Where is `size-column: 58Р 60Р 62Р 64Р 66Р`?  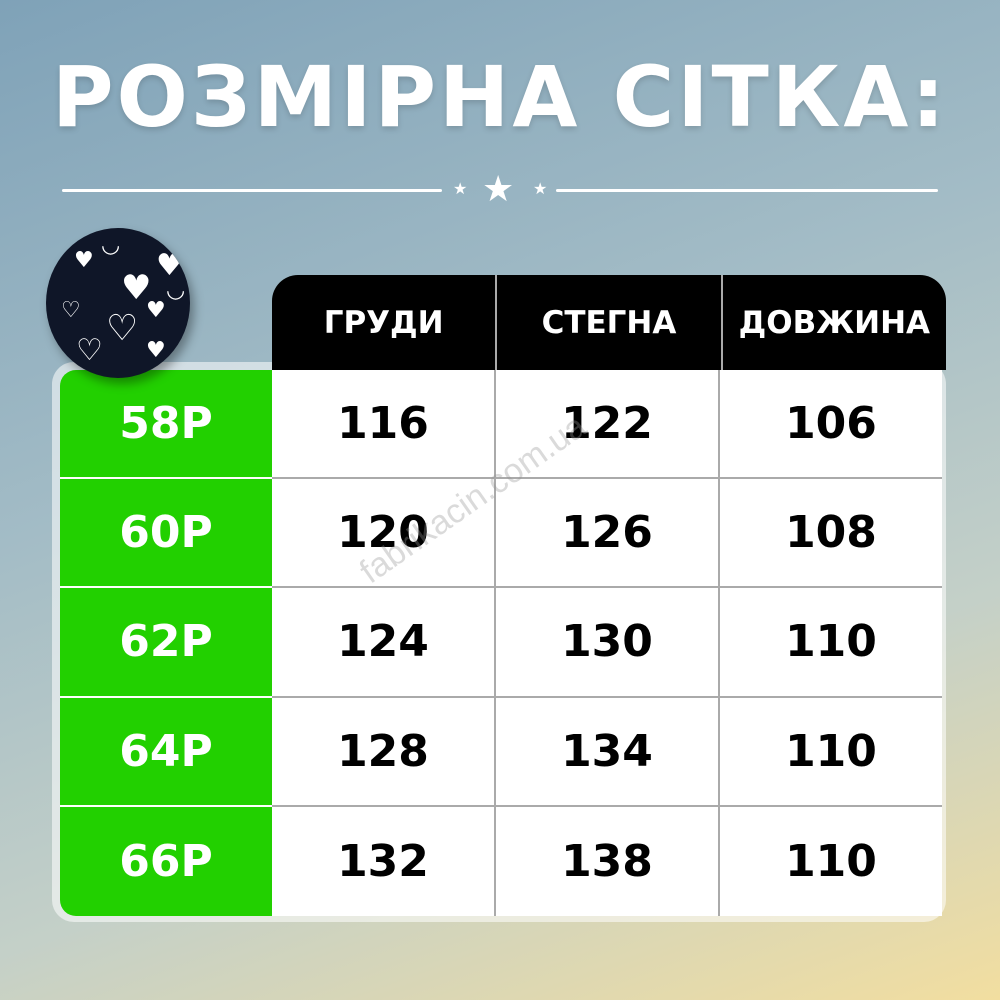
size-column: 58Р 60Р 62Р 64Р 66Р is located at coordinates (166, 643).